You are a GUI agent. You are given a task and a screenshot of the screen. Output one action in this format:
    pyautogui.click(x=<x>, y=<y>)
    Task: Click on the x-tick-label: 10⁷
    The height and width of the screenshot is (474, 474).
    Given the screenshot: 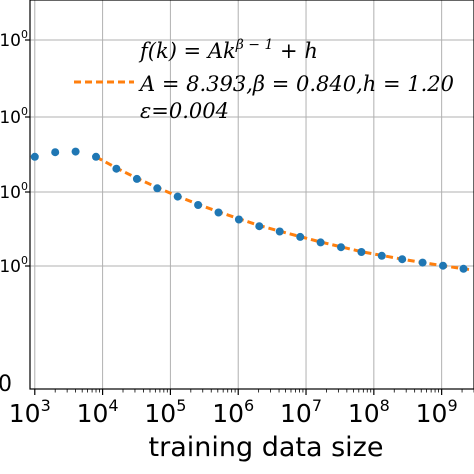 What is the action you would take?
    pyautogui.click(x=301, y=412)
    